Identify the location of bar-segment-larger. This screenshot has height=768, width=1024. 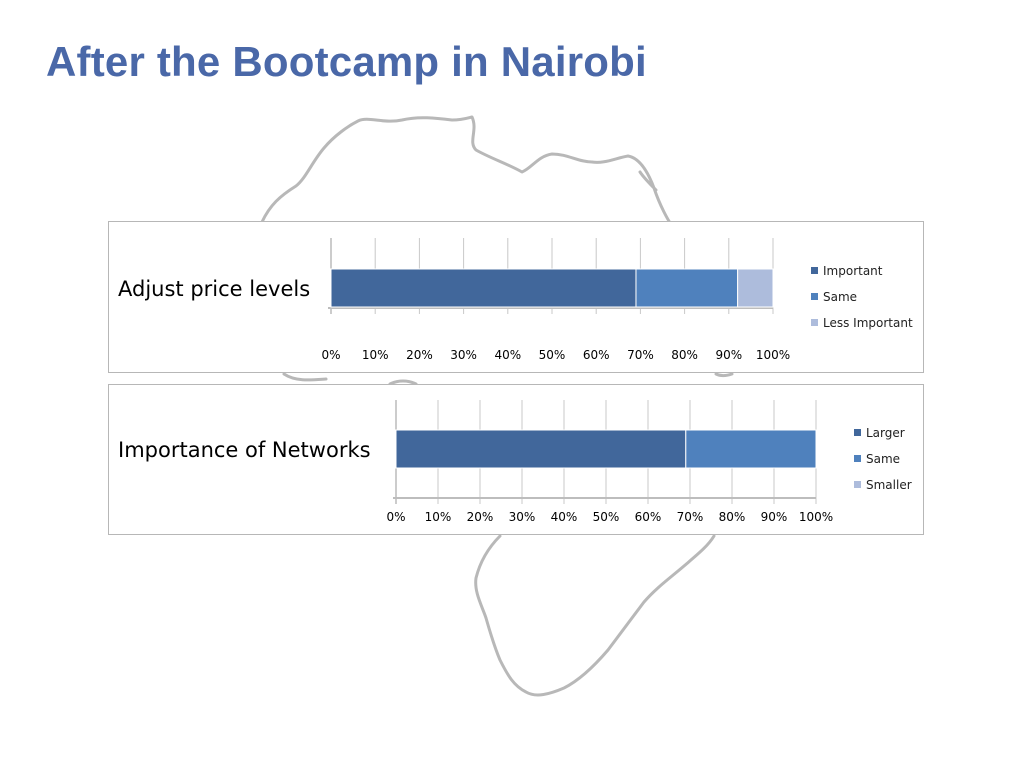
(541, 449).